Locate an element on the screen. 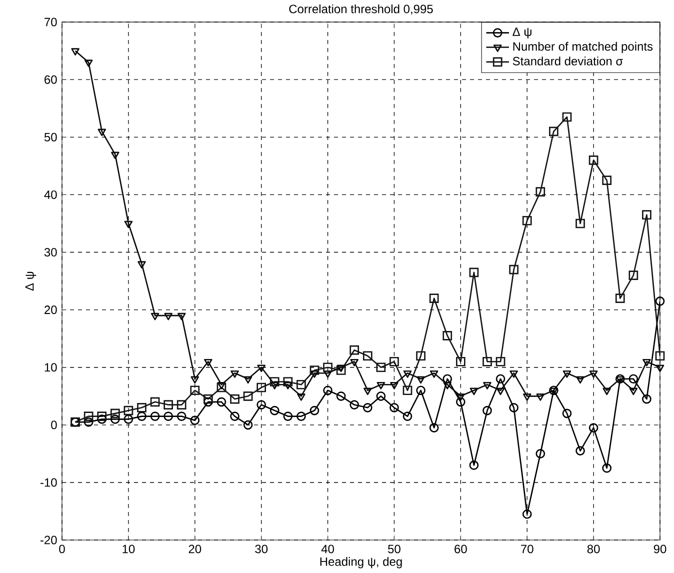 The width and height of the screenshot is (674, 573). x-axis-title: Heading ψ, deg is located at coordinates (361, 562).